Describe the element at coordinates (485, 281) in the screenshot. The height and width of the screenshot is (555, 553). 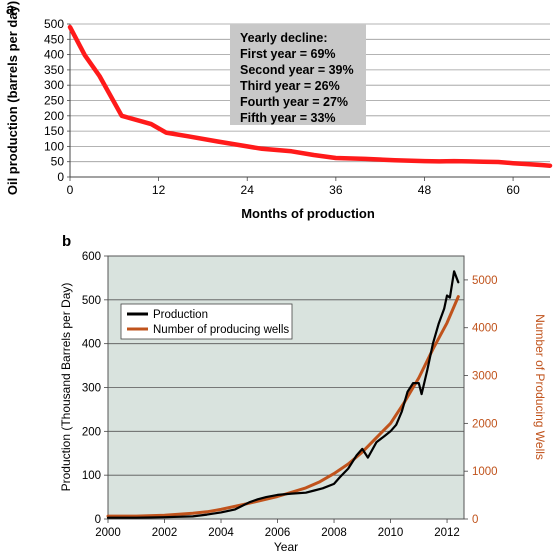
I see `right-y-tick-label: 5000` at that location.